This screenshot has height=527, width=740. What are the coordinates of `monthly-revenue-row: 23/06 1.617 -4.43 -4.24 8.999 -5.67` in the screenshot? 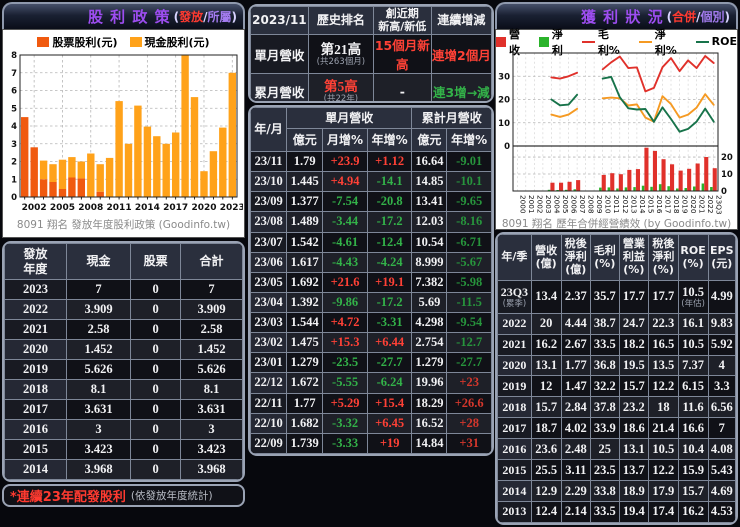 It's located at (371, 262).